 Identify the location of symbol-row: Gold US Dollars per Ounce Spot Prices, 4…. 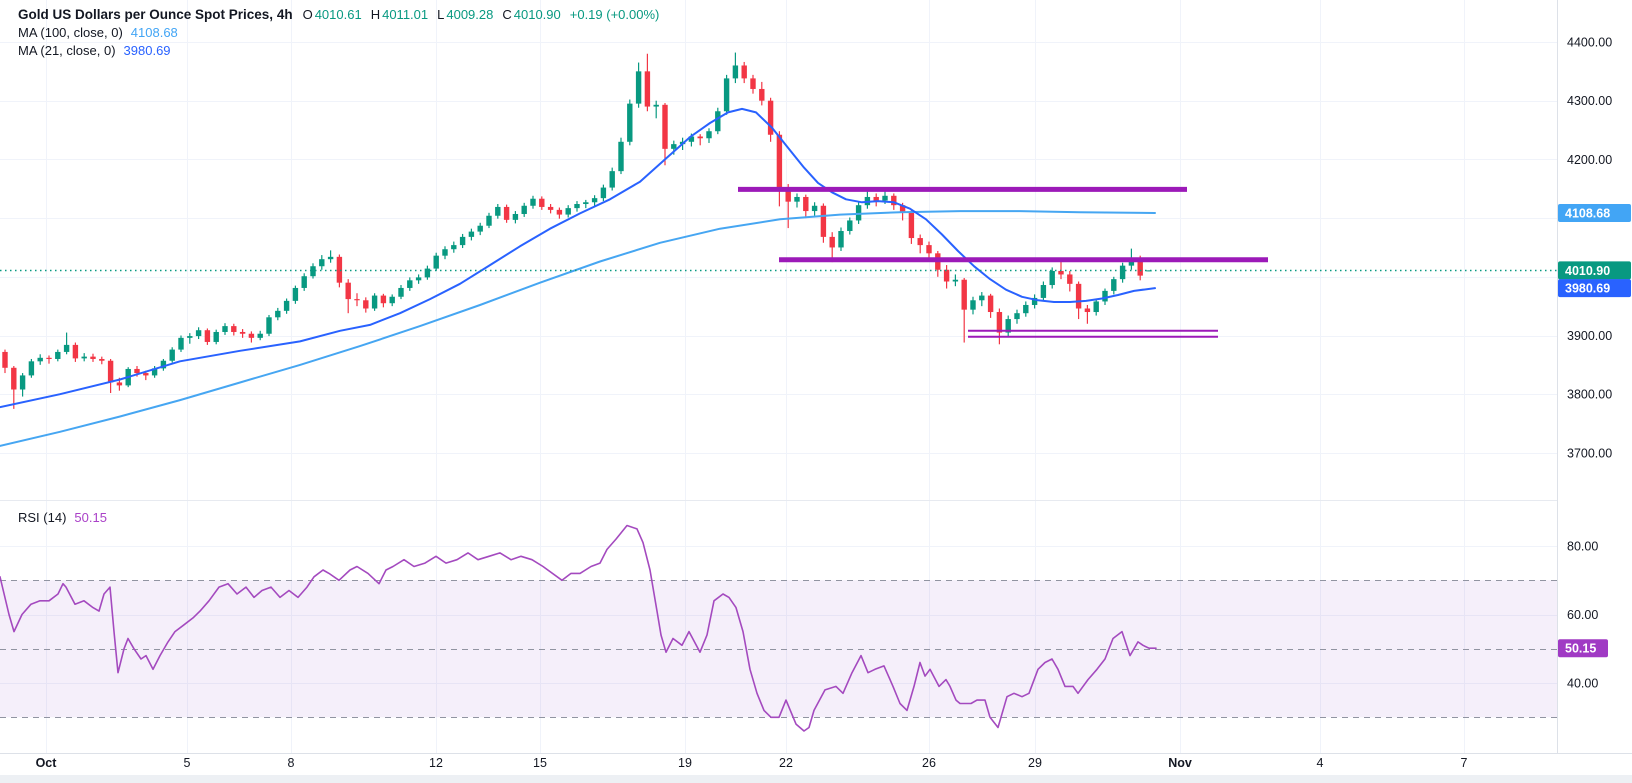
(338, 15).